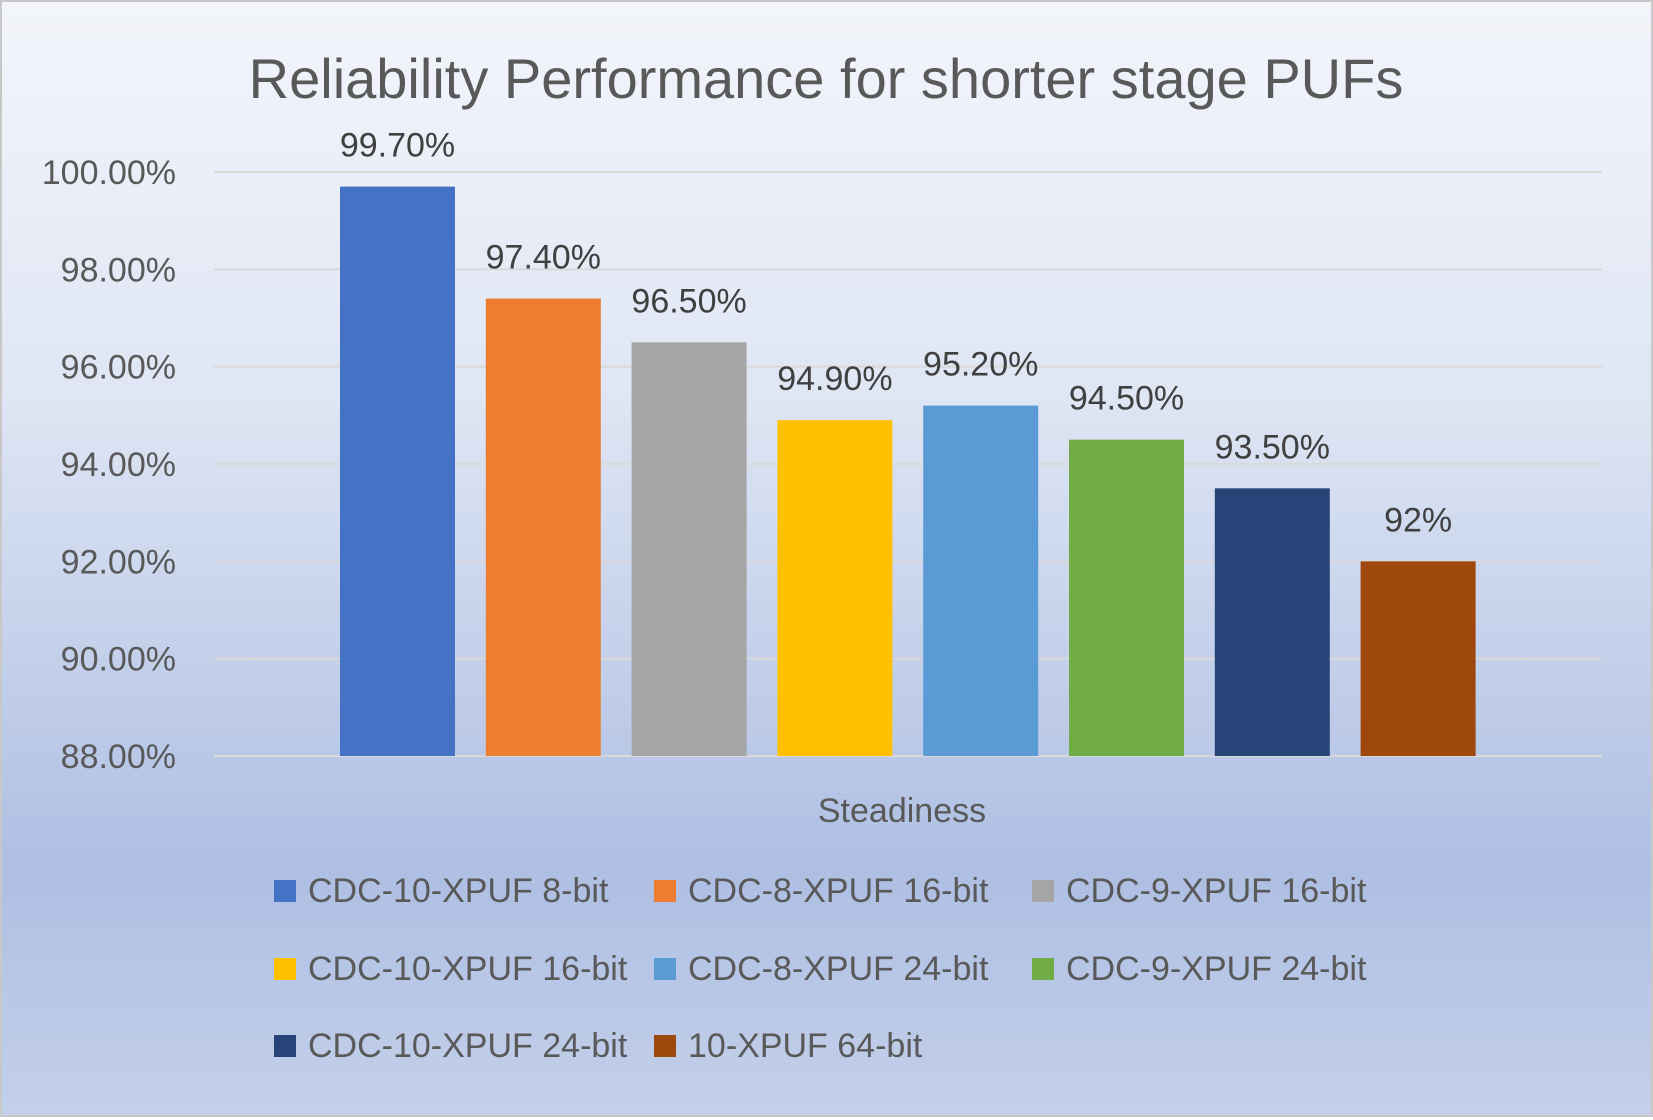 The height and width of the screenshot is (1120, 1653). What do you see at coordinates (468, 969) in the screenshot?
I see `legend-entry: CDC-10-XPUF 16-bit` at bounding box center [468, 969].